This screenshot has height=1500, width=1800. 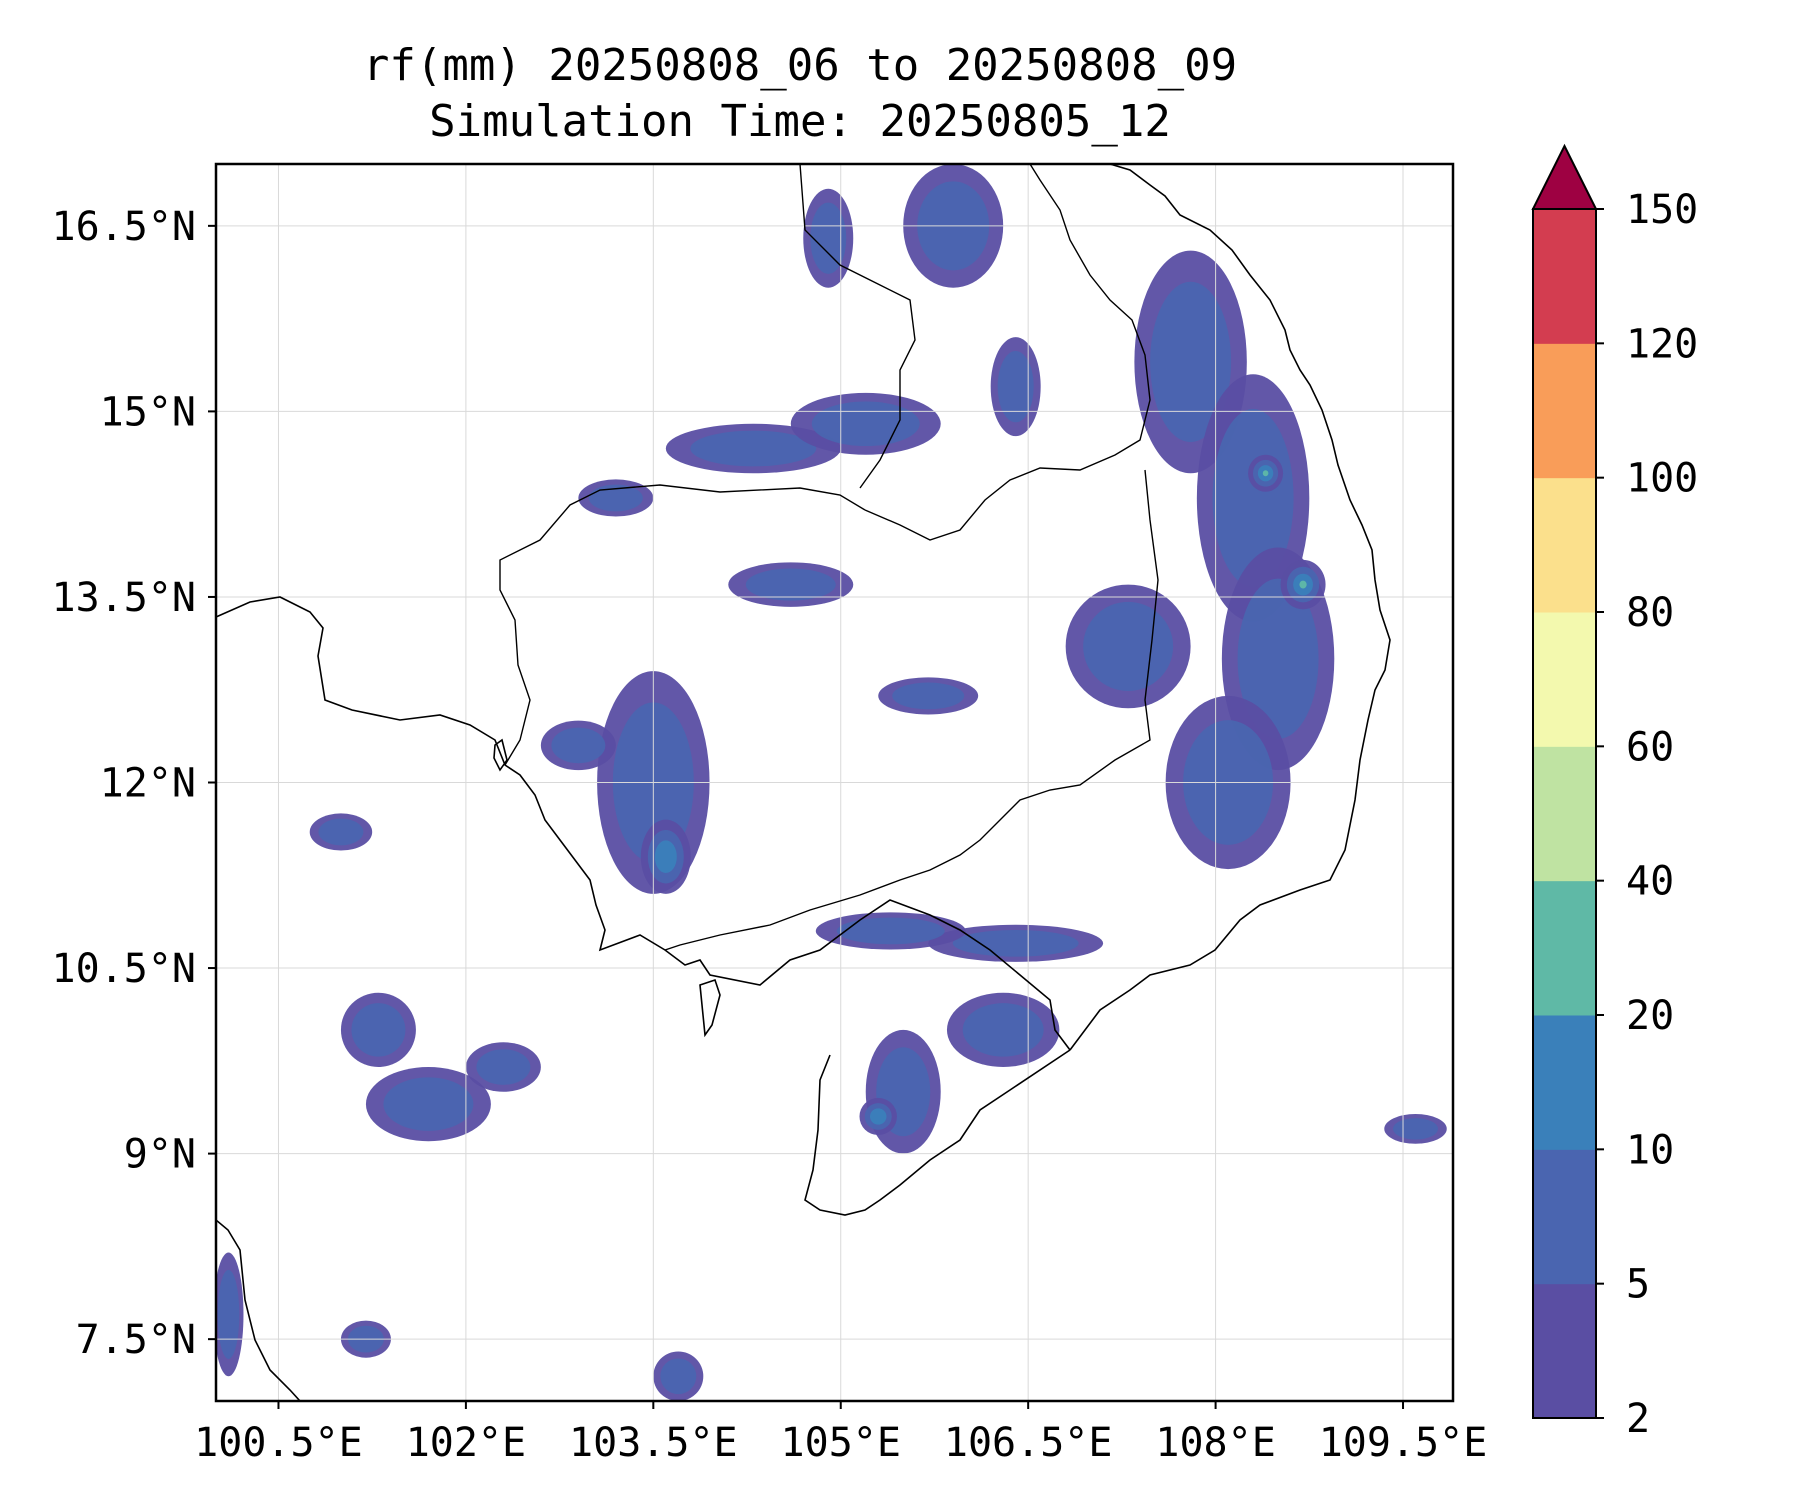 What do you see at coordinates (682, 625) in the screenshot?
I see `border-thailand-cambodia` at bounding box center [682, 625].